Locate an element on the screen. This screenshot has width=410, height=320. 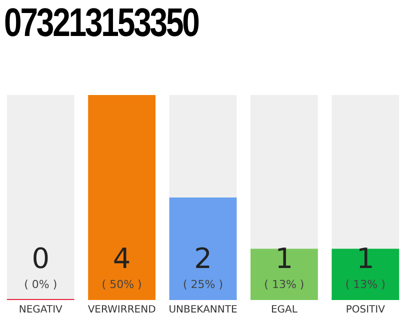
x-tick-label: POSITIV is located at coordinates (366, 310).